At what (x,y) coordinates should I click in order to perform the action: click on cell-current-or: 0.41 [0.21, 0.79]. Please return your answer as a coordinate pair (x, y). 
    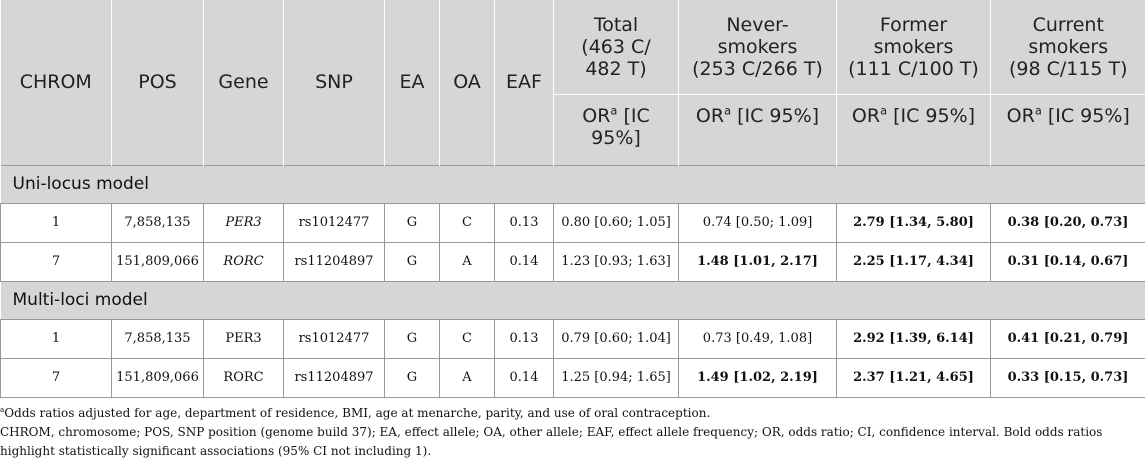
    Looking at the image, I should click on (1067, 338).